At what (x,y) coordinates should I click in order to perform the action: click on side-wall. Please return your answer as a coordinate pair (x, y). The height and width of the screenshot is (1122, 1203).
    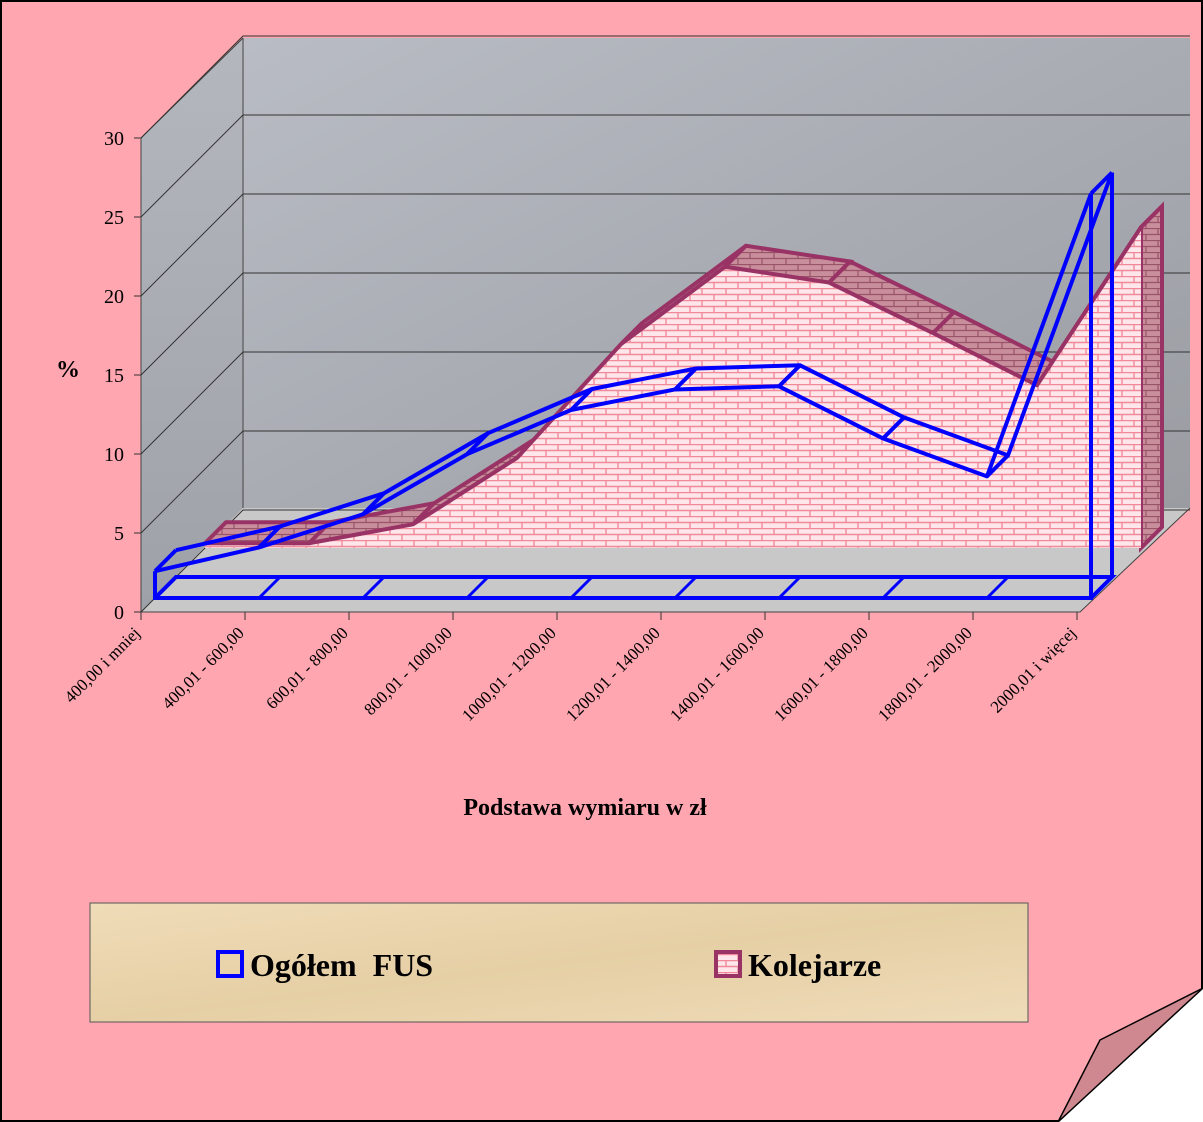
    Looking at the image, I should click on (192, 325).